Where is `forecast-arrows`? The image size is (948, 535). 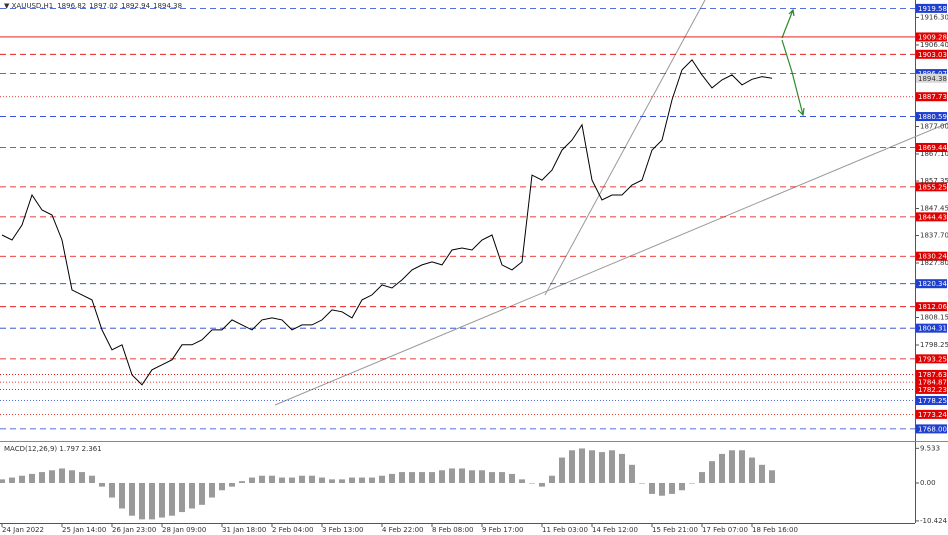
forecast-arrows is located at coordinates (793, 62).